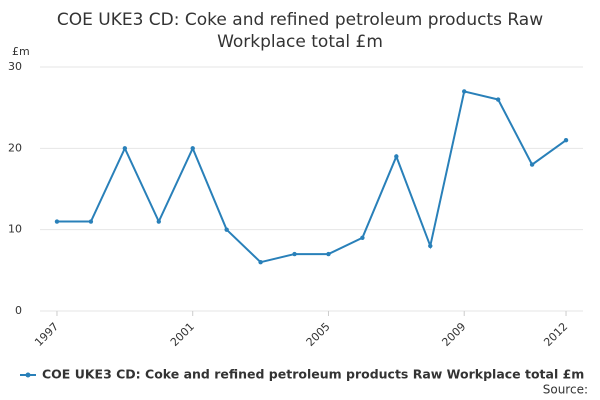 Image resolution: width=600 pixels, height=400 pixels. I want to click on y-tick-label: 0, so click(18, 310).